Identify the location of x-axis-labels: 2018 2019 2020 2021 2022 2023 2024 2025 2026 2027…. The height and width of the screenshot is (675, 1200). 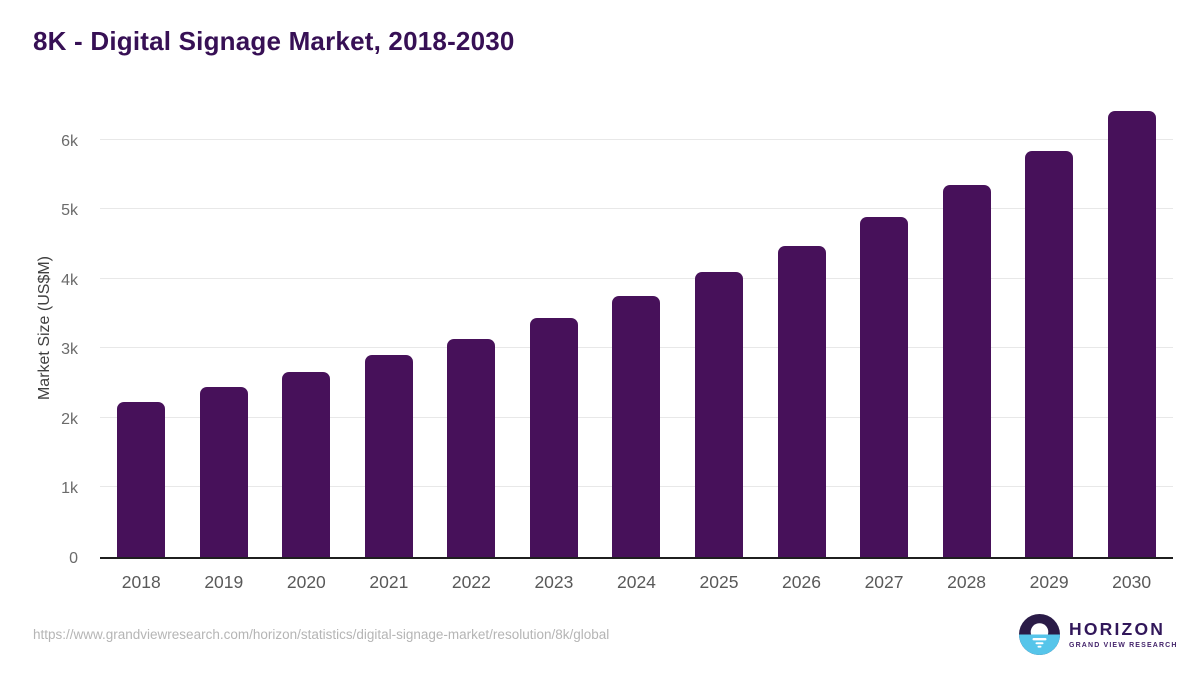
(636, 582).